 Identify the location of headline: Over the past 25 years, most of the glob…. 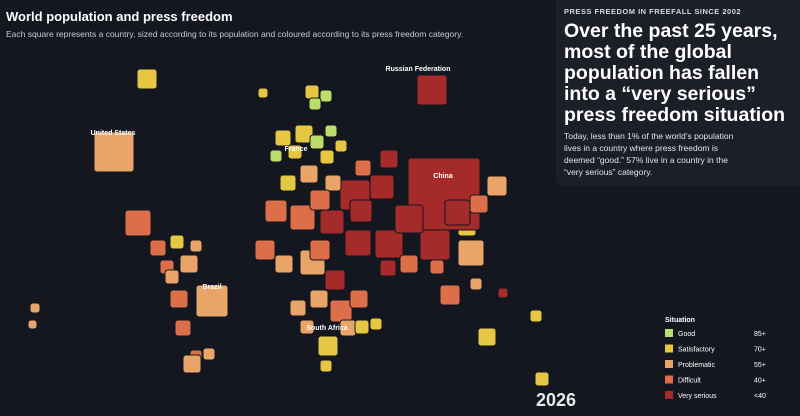
(675, 73).